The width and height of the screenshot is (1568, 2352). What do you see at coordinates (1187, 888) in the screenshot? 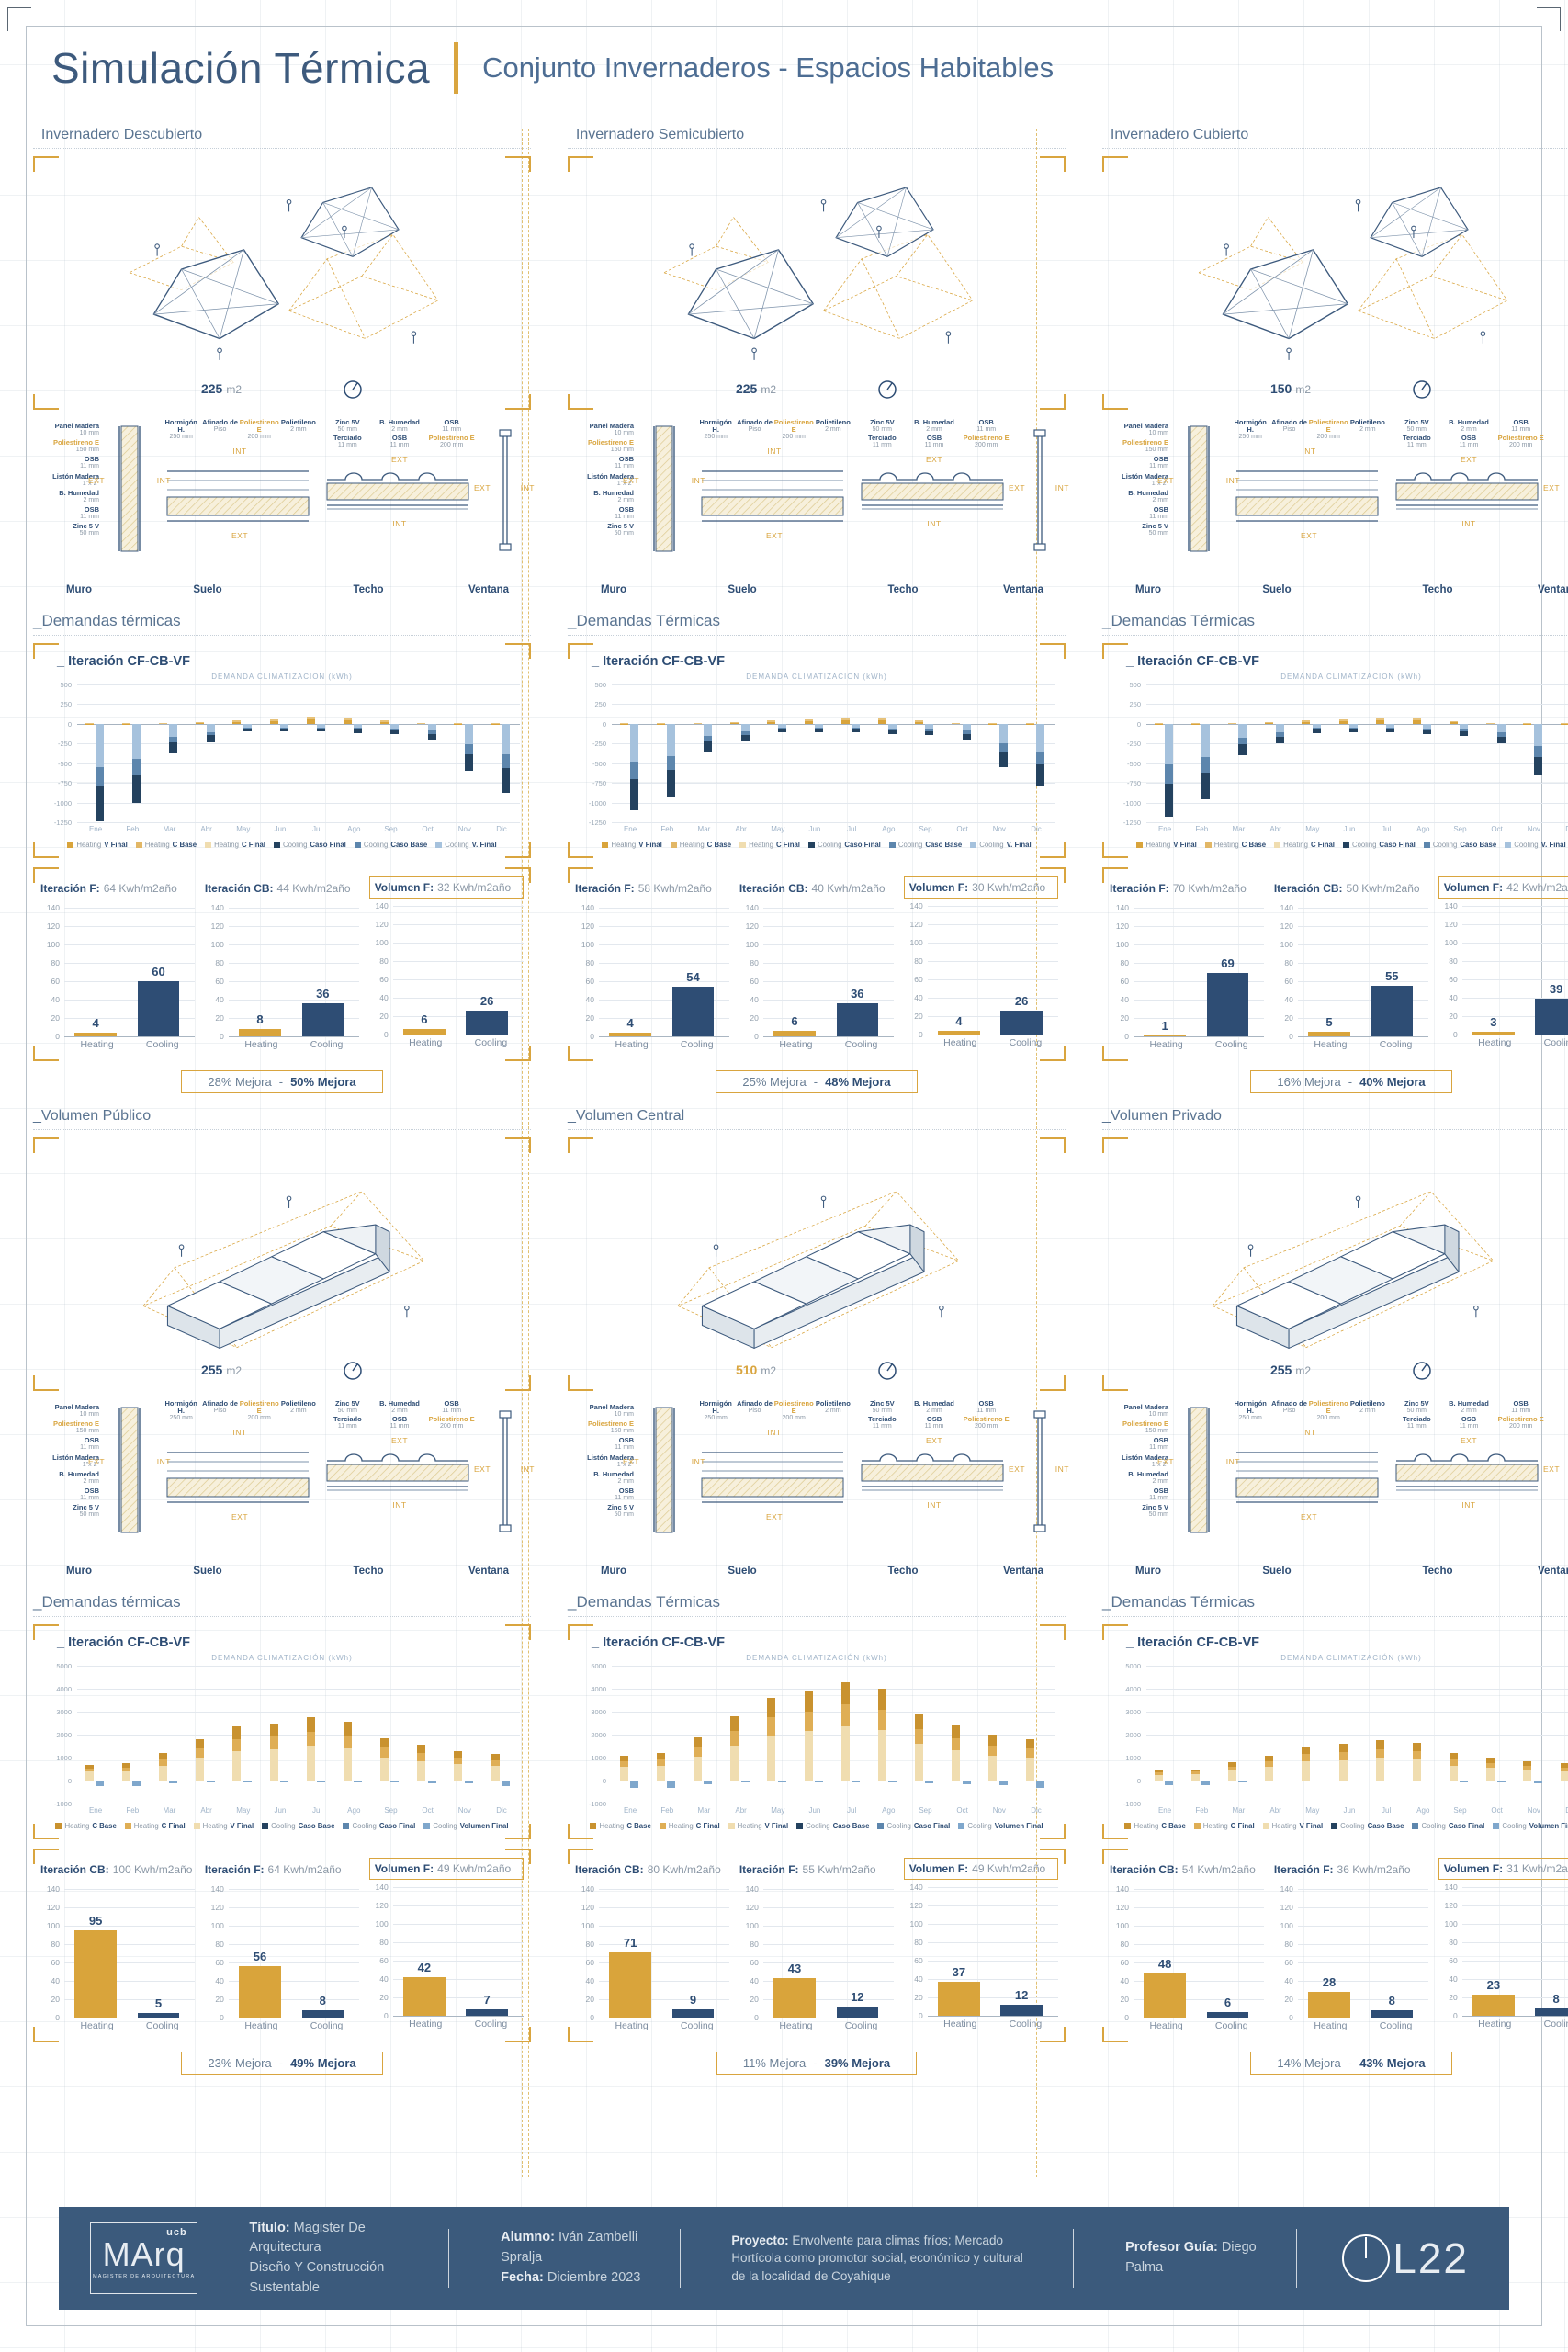
I see `iteracion-header: Iteración F: 70 Kwh/m2año` at bounding box center [1187, 888].